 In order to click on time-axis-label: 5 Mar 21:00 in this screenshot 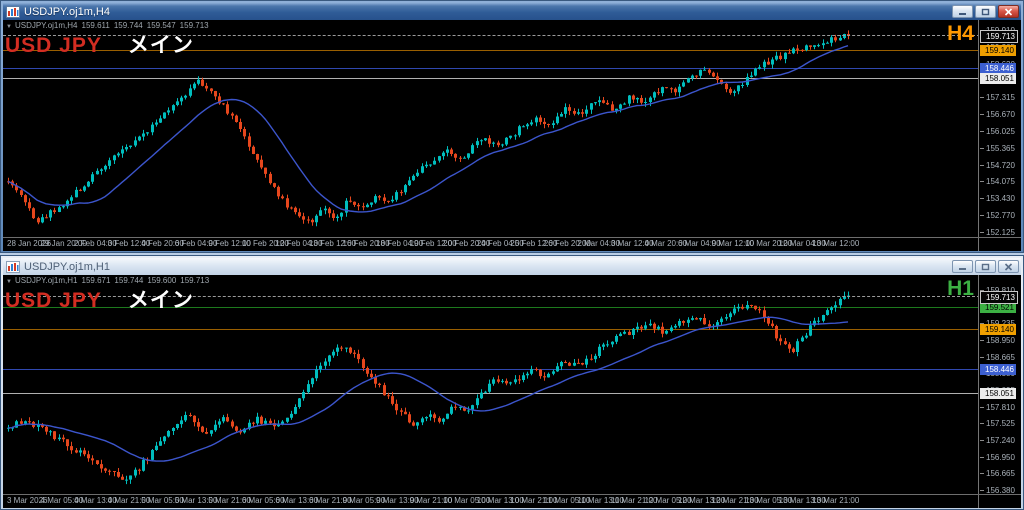, I will do `click(229, 500)`.